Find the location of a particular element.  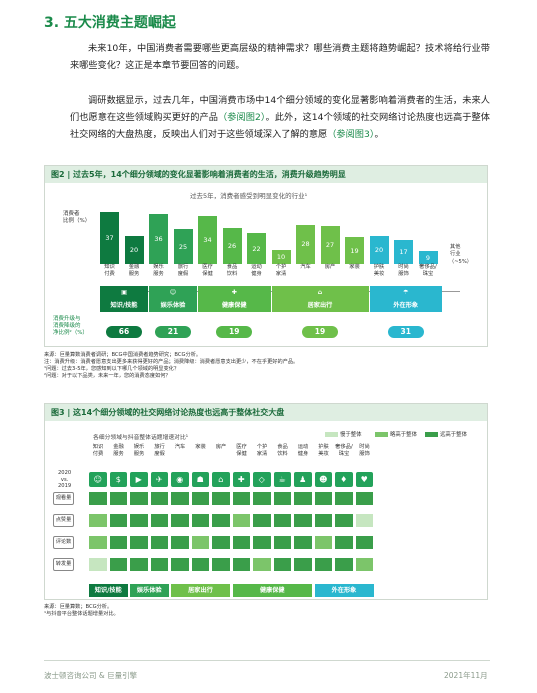

figure-2-subtitle: 过去5年，消费者感受到明显变化的行业¹ is located at coordinates (249, 196).